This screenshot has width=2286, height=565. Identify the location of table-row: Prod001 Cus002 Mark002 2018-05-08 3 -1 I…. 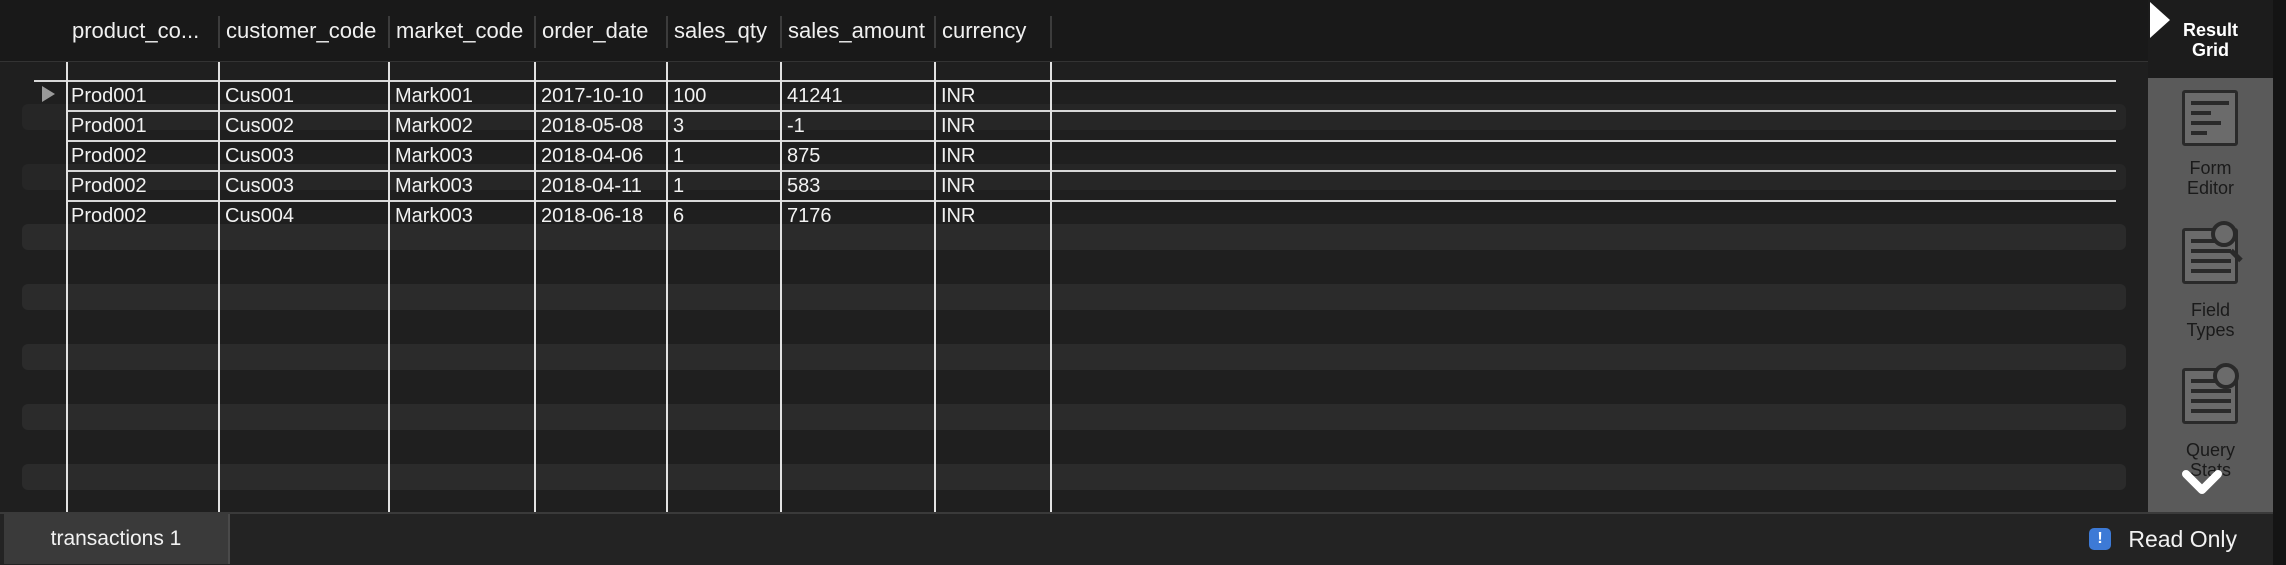
(1091, 127).